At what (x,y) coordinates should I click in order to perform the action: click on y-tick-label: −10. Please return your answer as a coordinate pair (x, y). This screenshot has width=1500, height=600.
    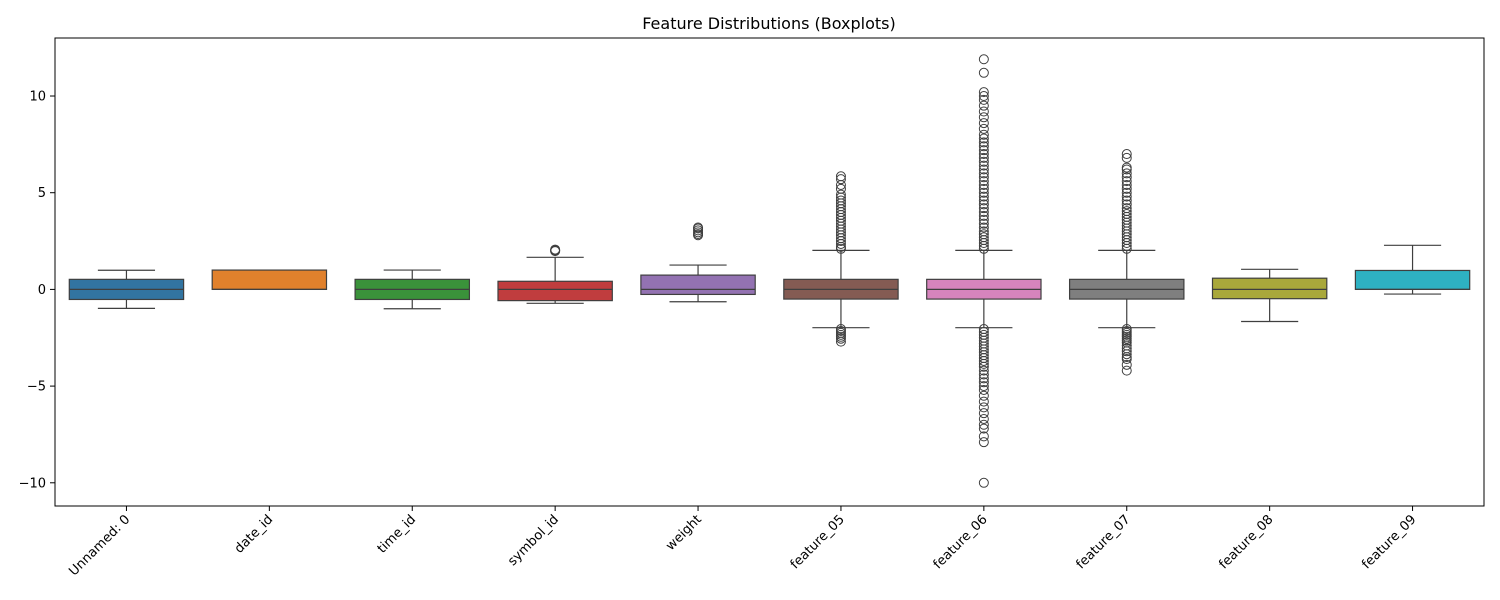
    Looking at the image, I should click on (32, 483).